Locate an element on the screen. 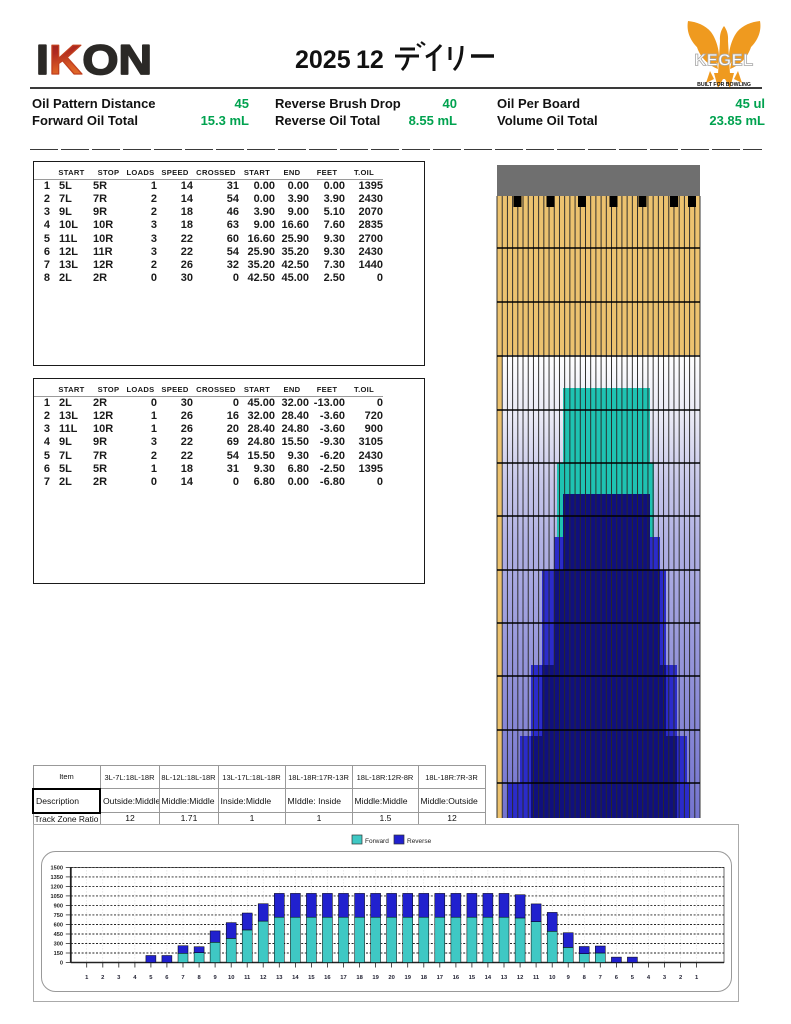 The height and width of the screenshot is (1024, 791). svg-text: 300 is located at coordinates (58, 945).